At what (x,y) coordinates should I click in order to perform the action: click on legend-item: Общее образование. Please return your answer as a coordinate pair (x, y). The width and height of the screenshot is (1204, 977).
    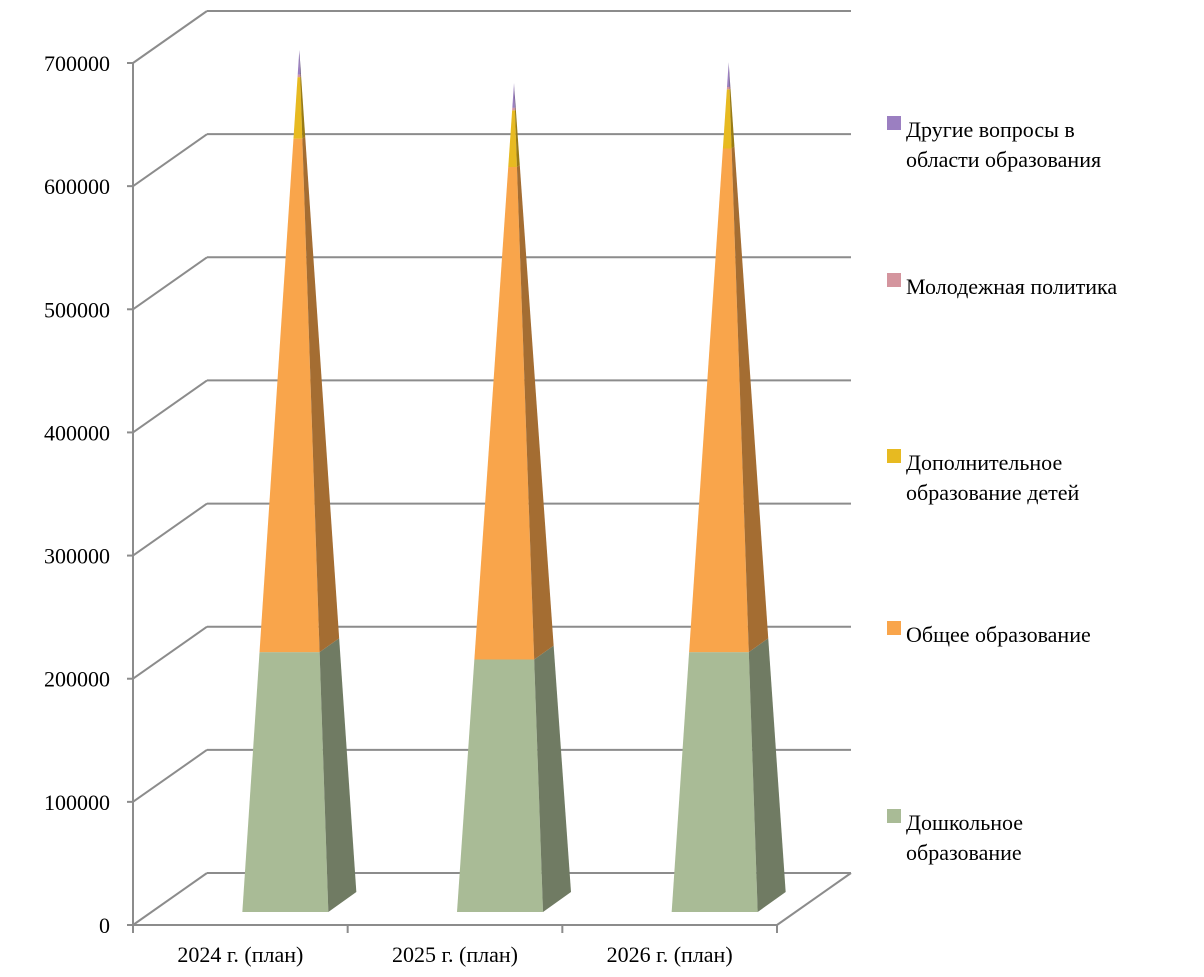
    Looking at the image, I should click on (989, 634).